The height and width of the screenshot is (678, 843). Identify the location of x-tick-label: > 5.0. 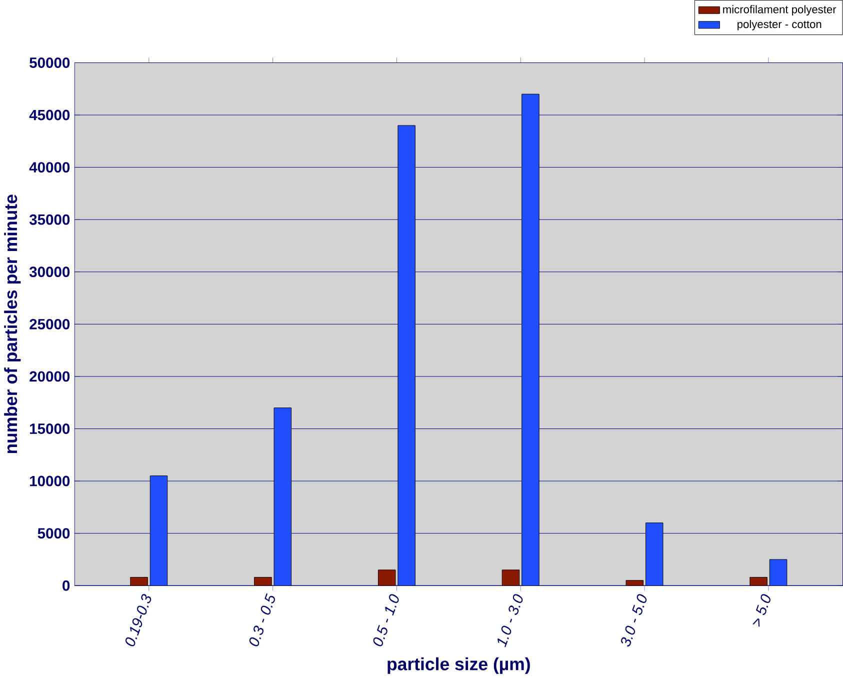
(761, 610).